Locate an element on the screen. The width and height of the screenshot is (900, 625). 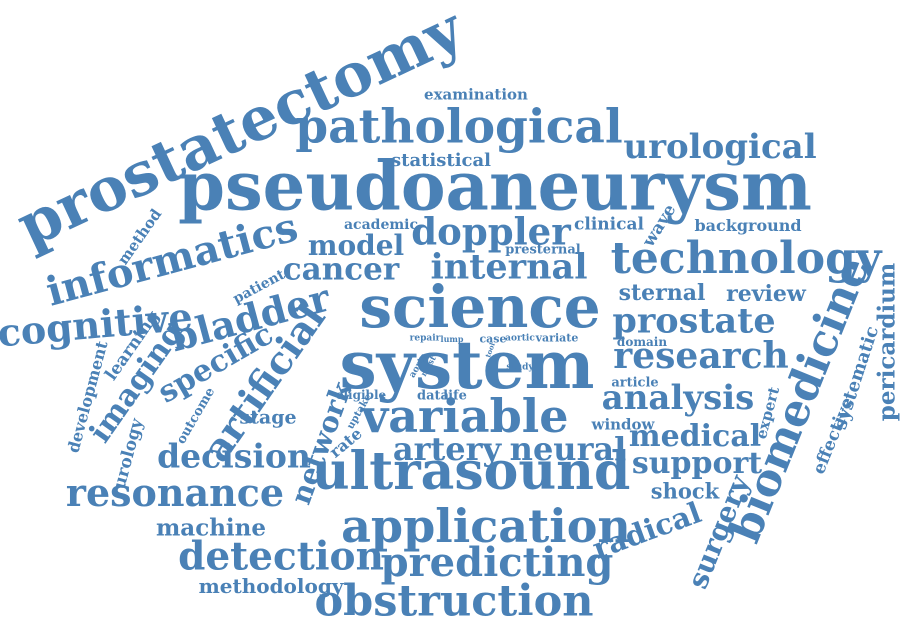
word-support: support is located at coordinates (697, 463).